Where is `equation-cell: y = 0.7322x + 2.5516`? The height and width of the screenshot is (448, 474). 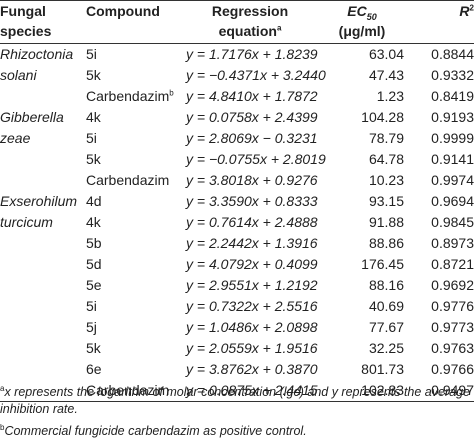 equation-cell: y = 0.7322x + 2.5516 is located at coordinates (252, 306).